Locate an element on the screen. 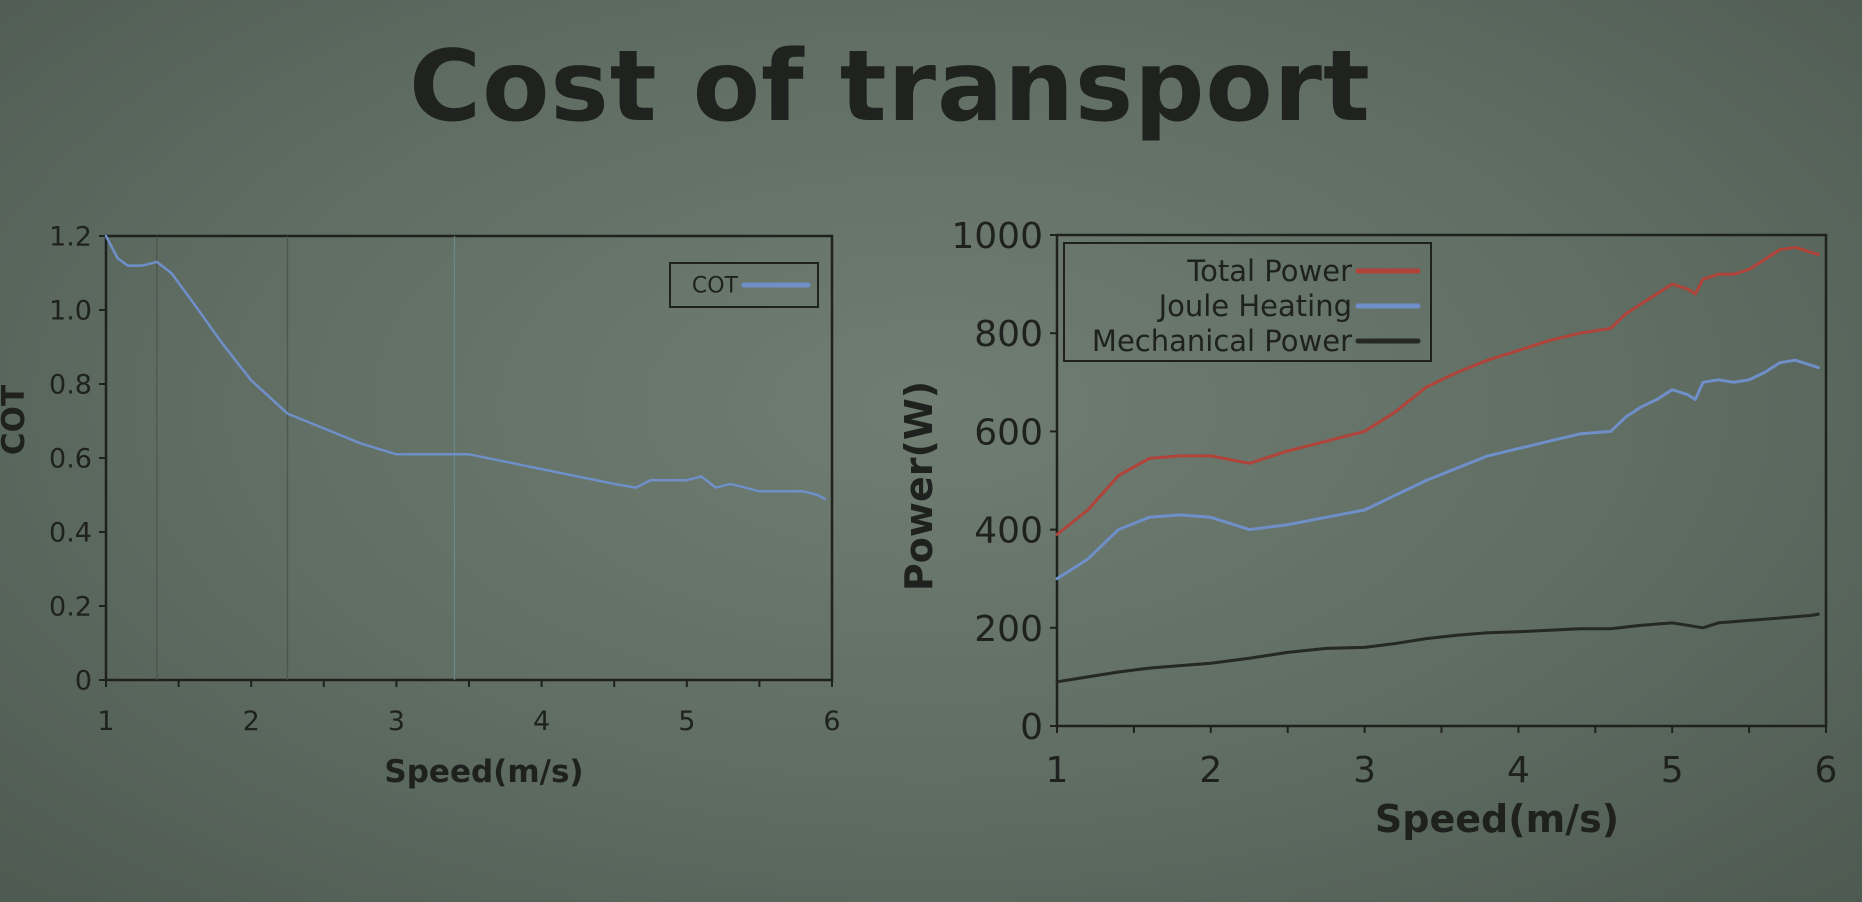 Image resolution: width=1862 pixels, height=902 pixels. cot-x-tick-label: 4 is located at coordinates (541, 721).